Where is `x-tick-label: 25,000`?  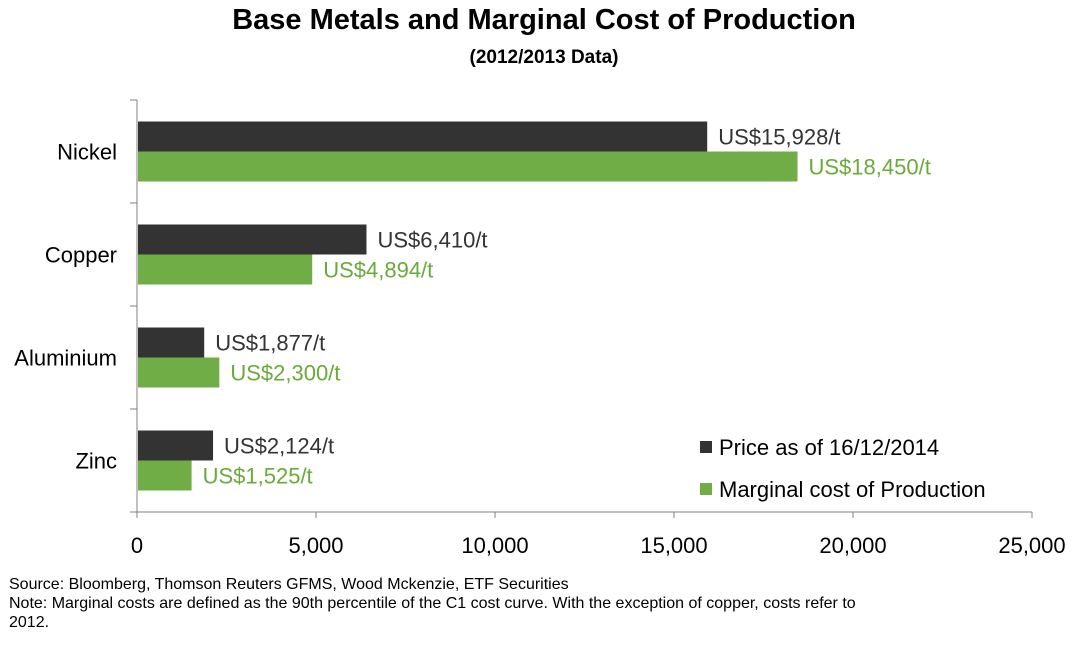
x-tick-label: 25,000 is located at coordinates (1031, 545).